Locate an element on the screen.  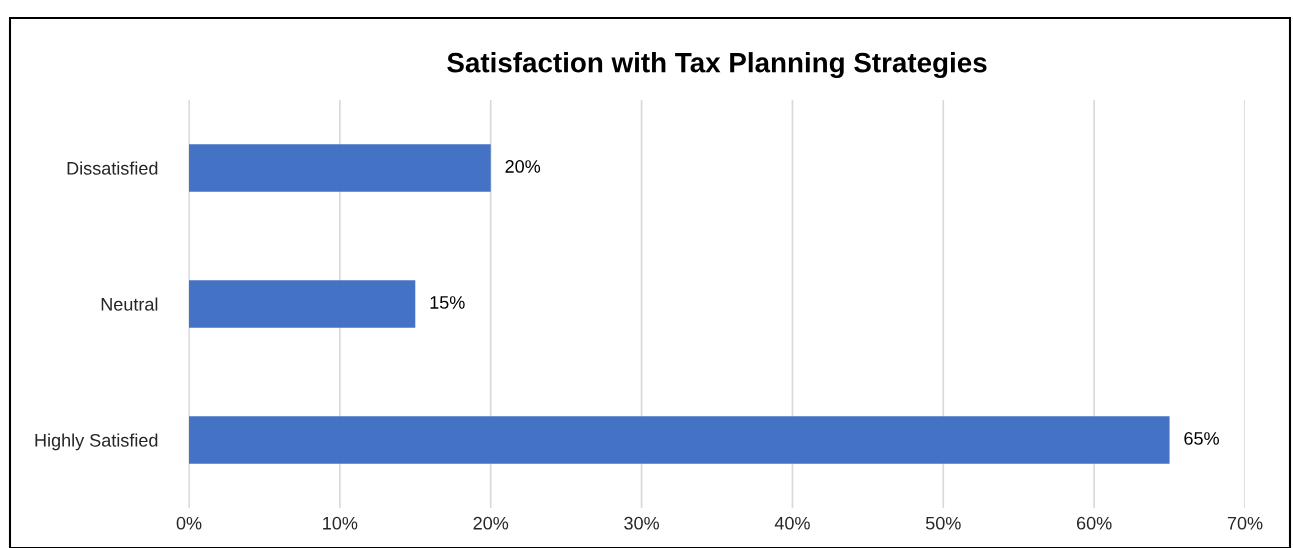
x-tick-label: 10% is located at coordinates (340, 523).